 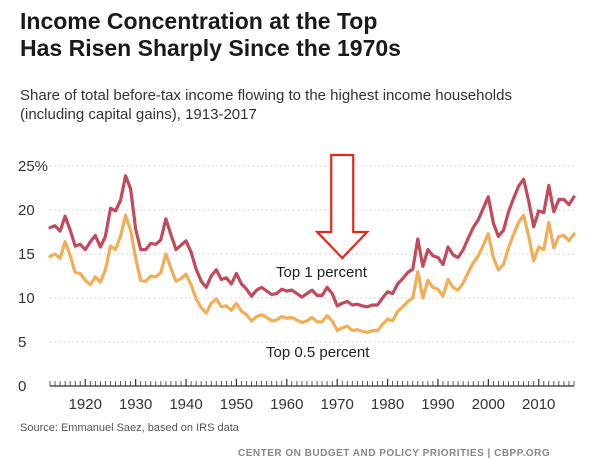 What do you see at coordinates (210, 48) in the screenshot?
I see `title-line-2: Has Risen Sharply Since the 1970s` at bounding box center [210, 48].